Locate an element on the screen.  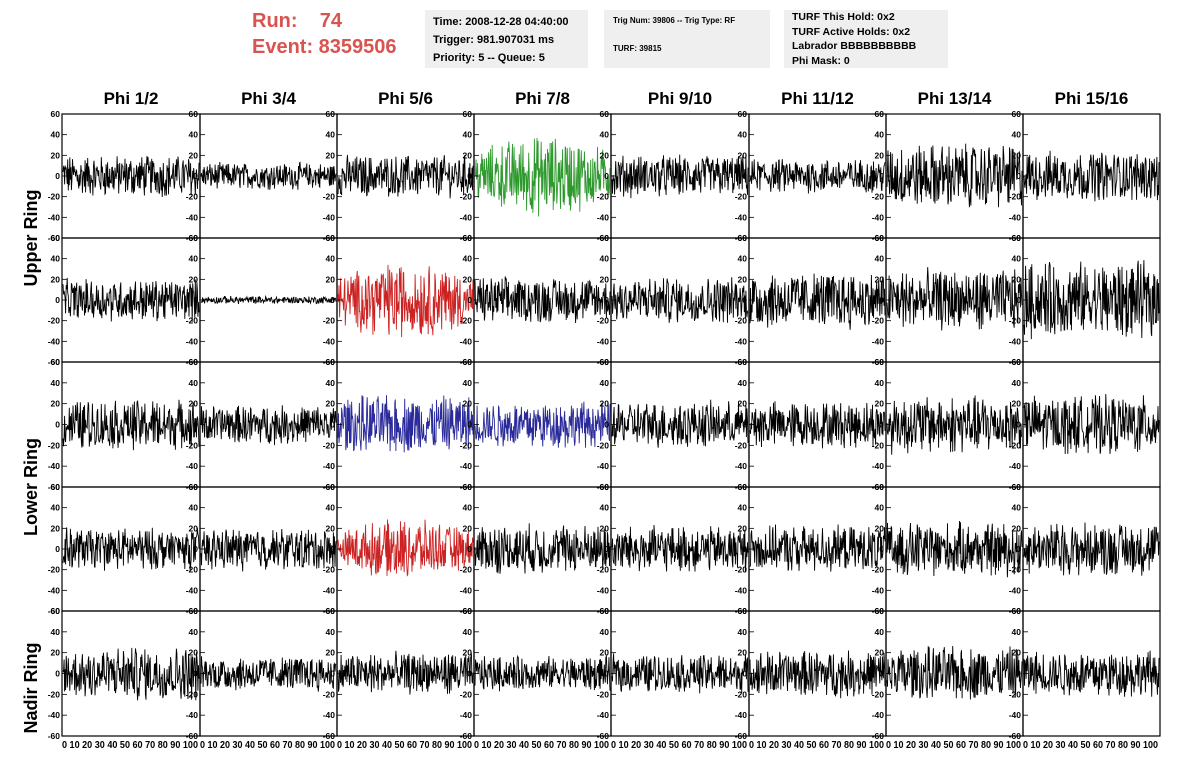
event-label: Event: 8359506 is located at coordinates (324, 47).